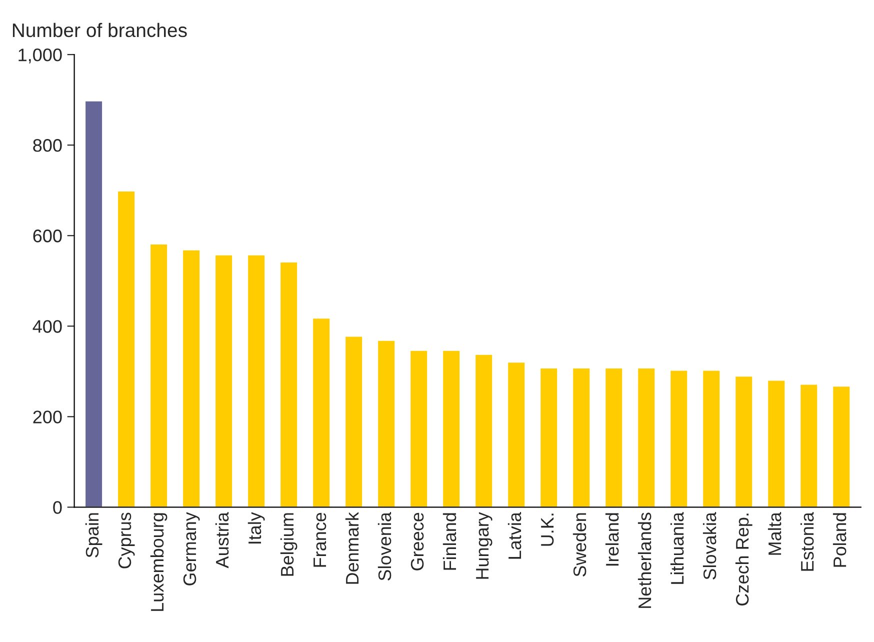 This screenshot has width=874, height=642. Describe the element at coordinates (645, 560) in the screenshot. I see `x-tick-label: Netherlands` at that location.